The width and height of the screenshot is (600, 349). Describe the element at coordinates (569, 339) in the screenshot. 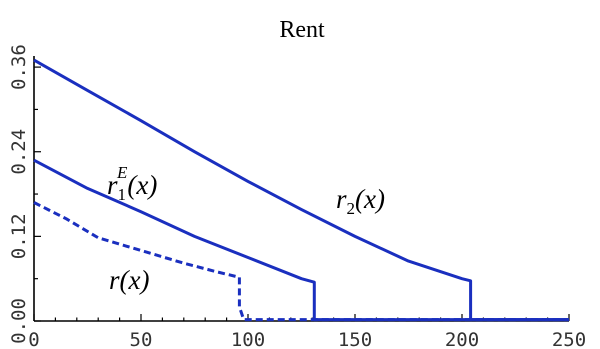

I see `x-tick-label: 250` at that location.